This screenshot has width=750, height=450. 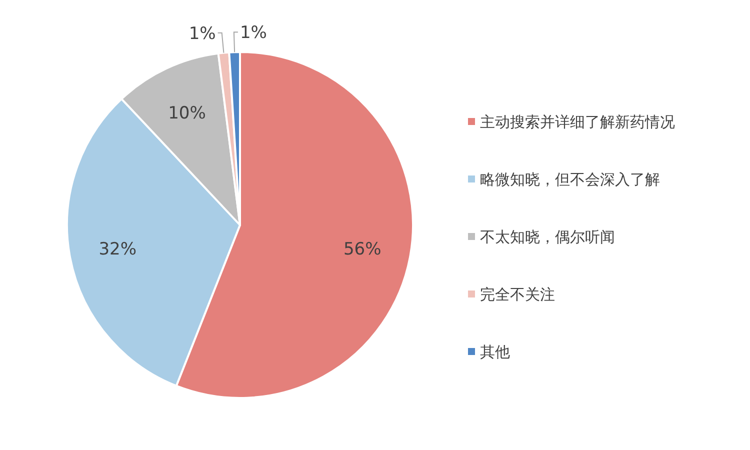 What do you see at coordinates (547, 237) in the screenshot?
I see `legend-label: 不太知晓，偶尔听闻` at bounding box center [547, 237].